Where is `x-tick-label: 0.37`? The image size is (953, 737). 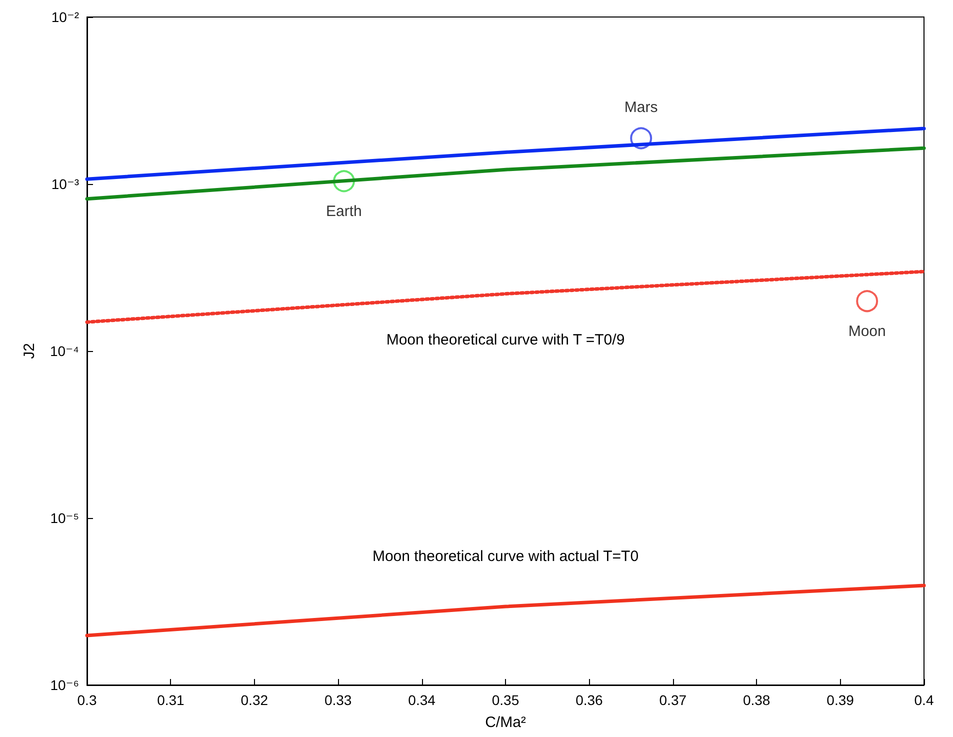
x-tick-label: 0.37 is located at coordinates (673, 700).